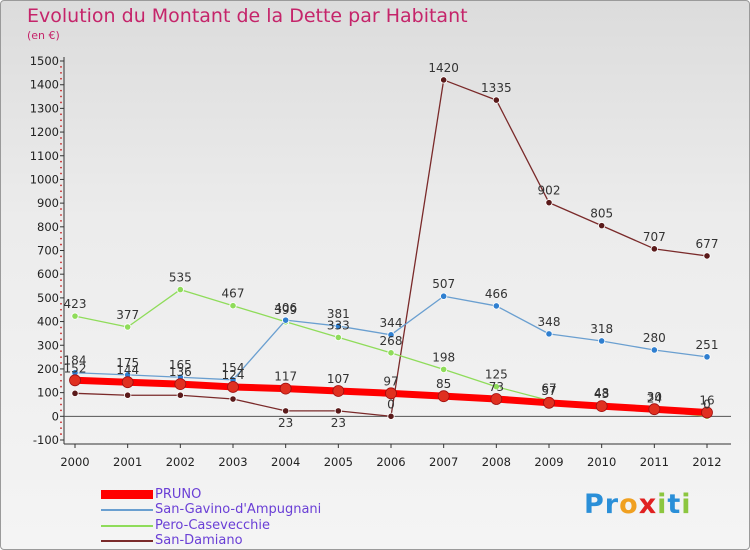 Image resolution: width=750 pixels, height=550 pixels. I want to click on data-label: 280, so click(654, 338).